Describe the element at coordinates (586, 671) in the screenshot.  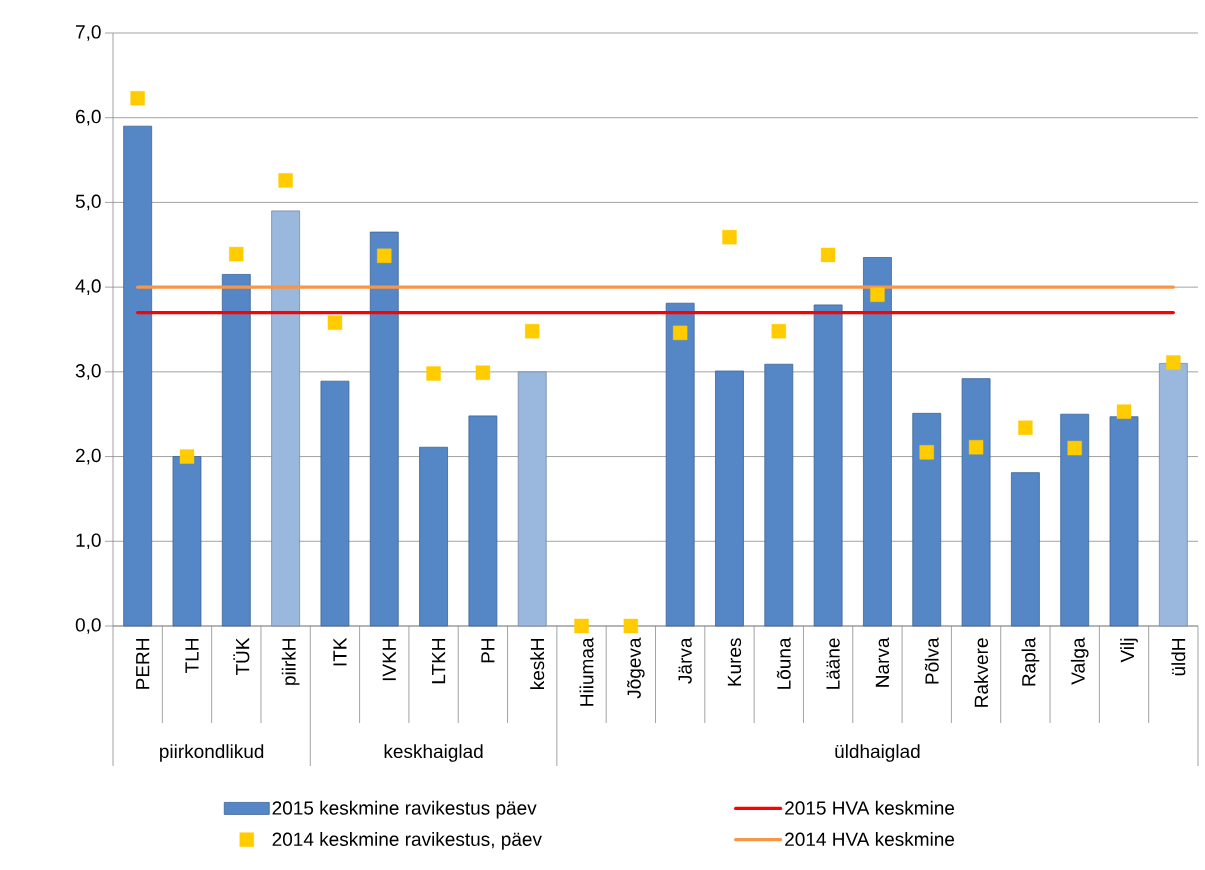
I see `x-tick-label: Hiiumaa` at that location.